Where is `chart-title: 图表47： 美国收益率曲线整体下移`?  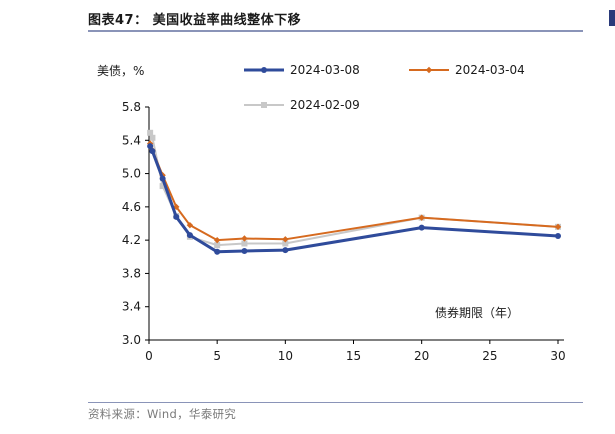
chart-title: 图表47： 美国收益率曲线整体下移 is located at coordinates (195, 20).